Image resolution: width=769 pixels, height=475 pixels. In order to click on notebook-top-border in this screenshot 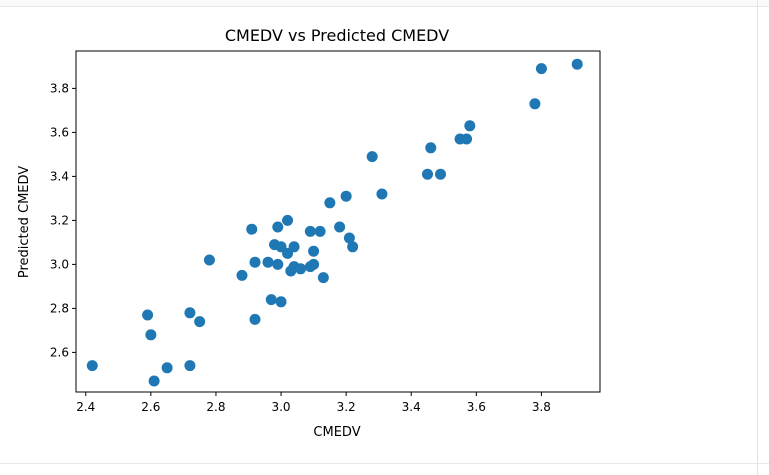, I will do `click(384, 3)`.